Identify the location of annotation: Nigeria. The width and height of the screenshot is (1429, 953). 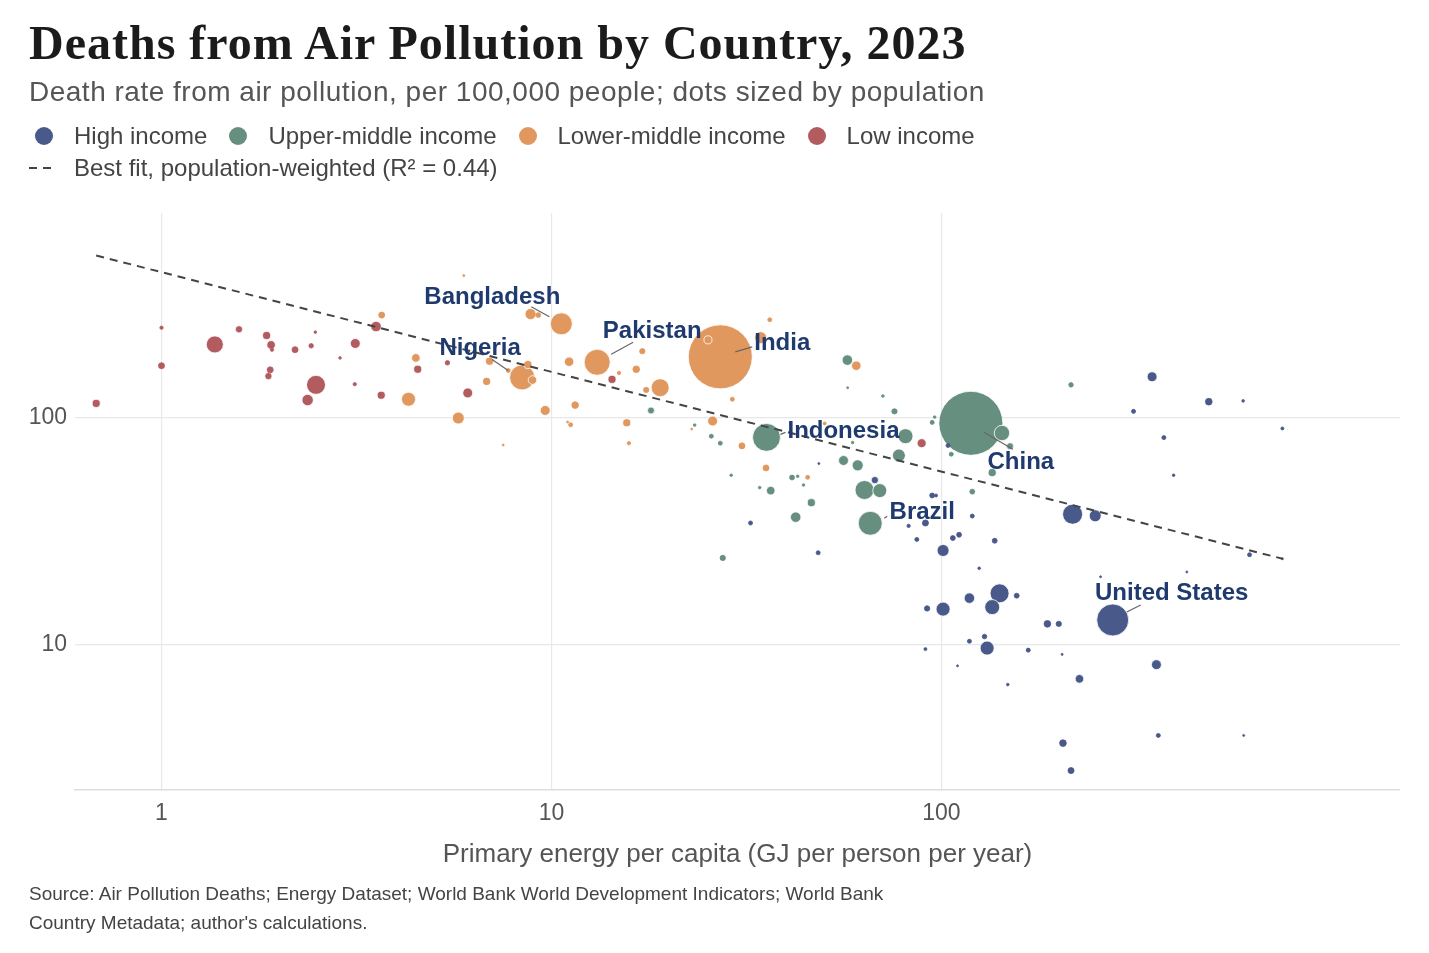
(480, 347).